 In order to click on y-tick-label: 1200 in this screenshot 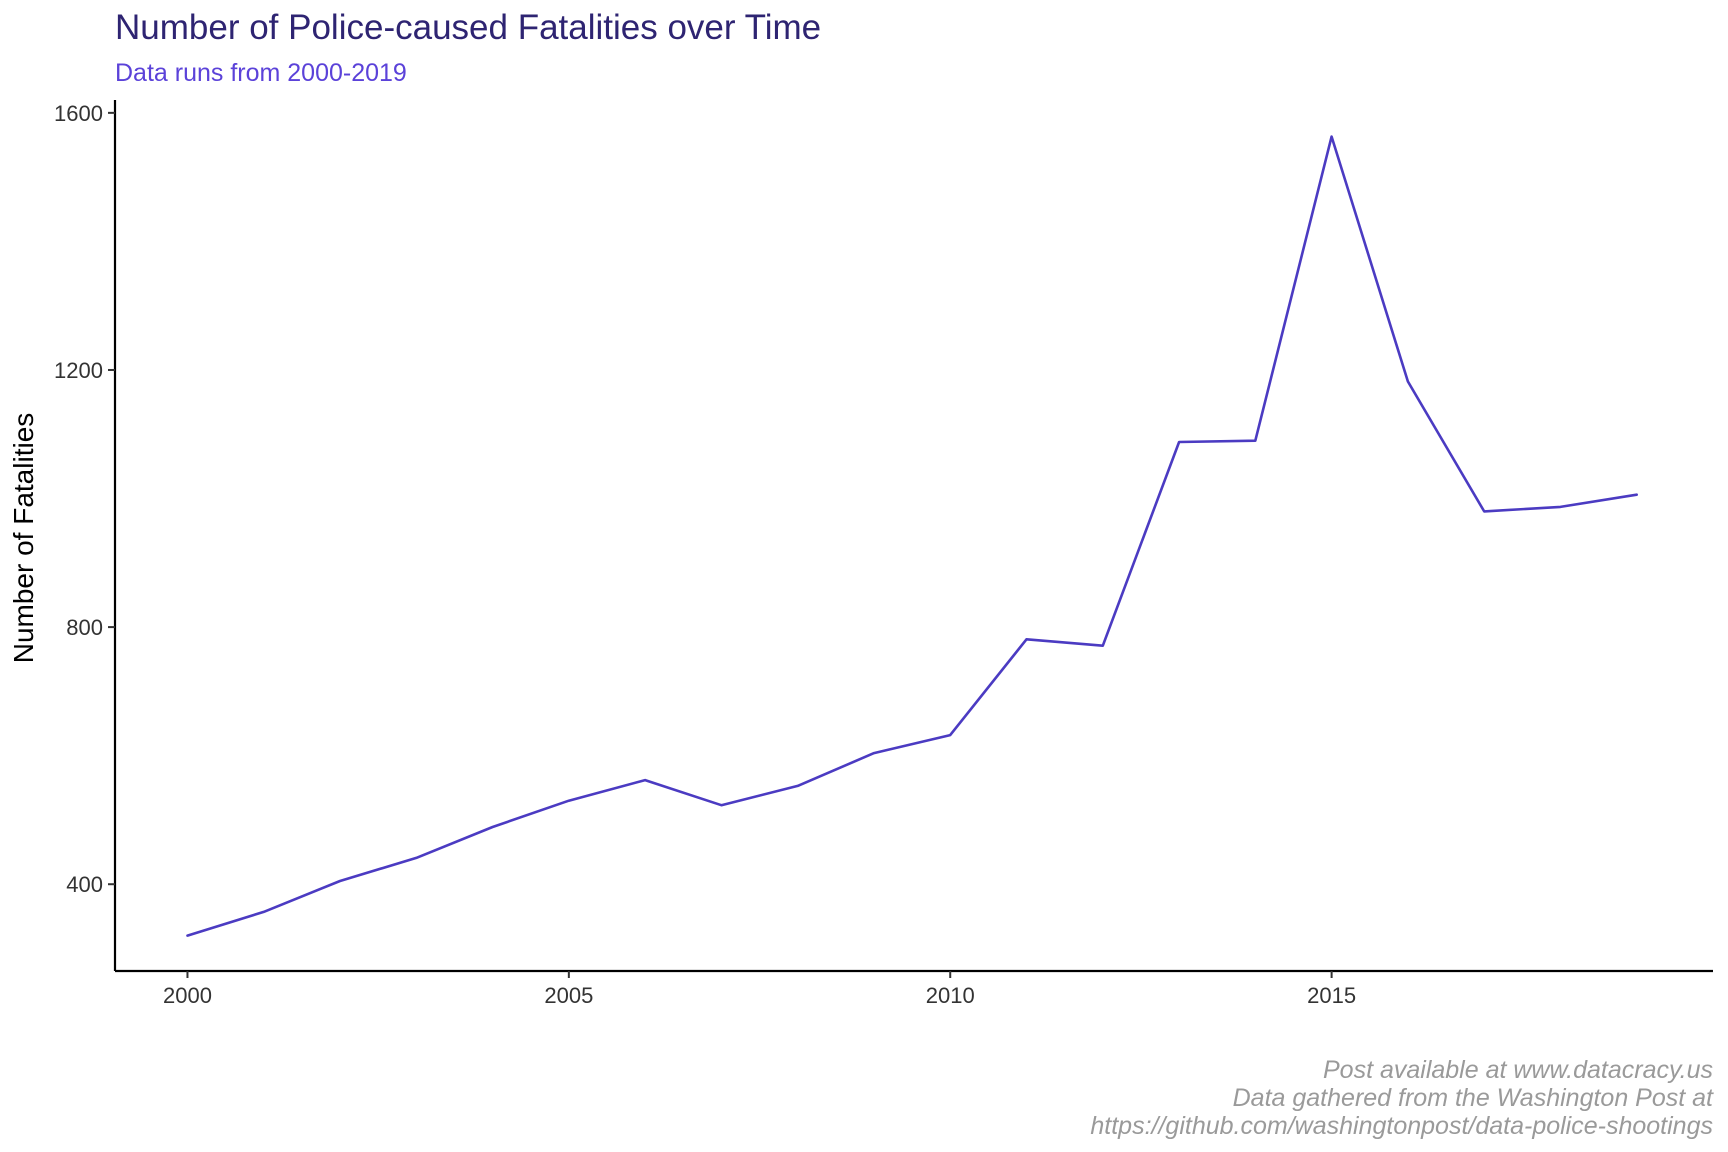, I will do `click(78, 370)`.